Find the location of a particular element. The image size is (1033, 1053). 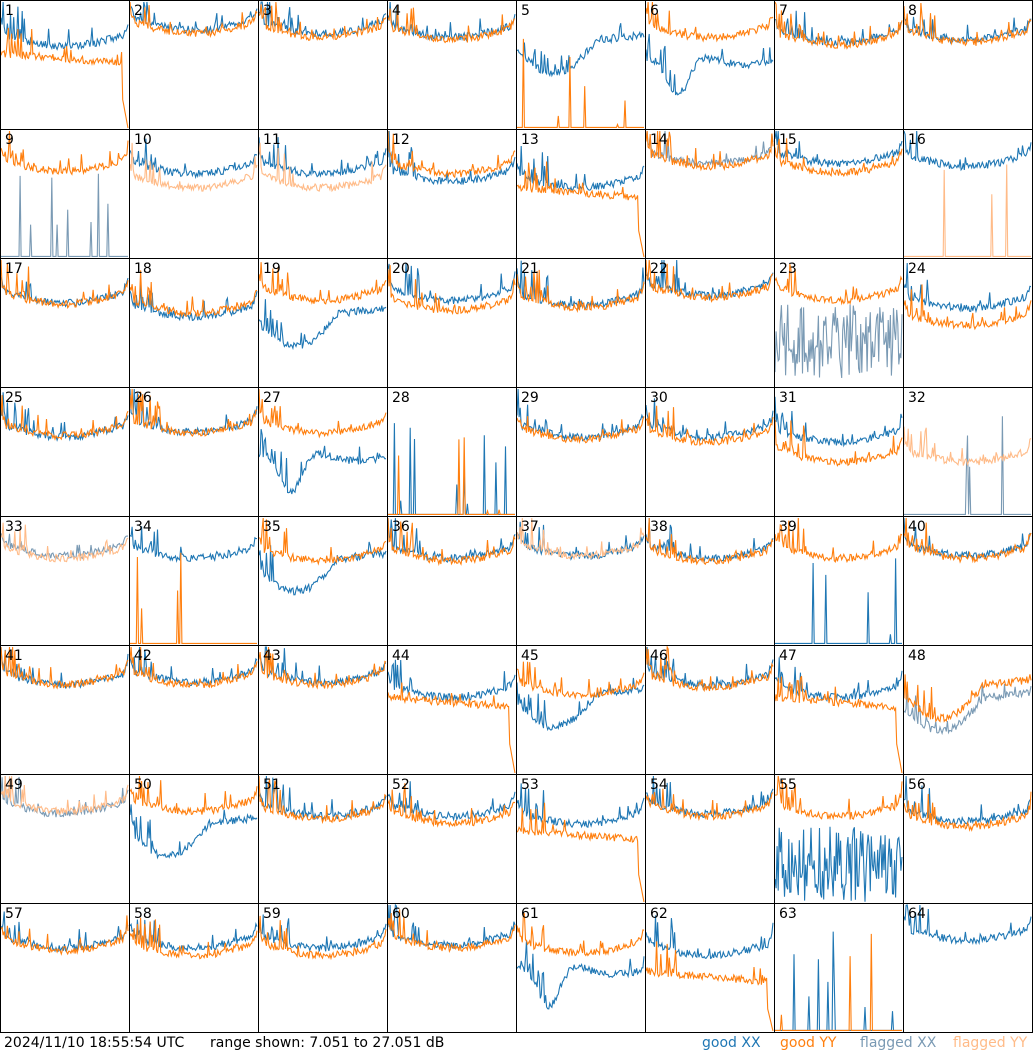

panel-label-40: 40 is located at coordinates (917, 527).